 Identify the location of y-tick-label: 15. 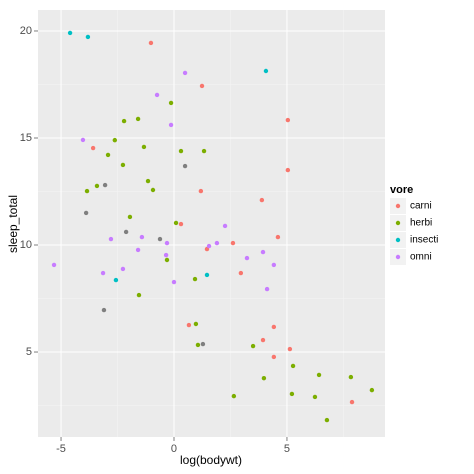
(26, 138).